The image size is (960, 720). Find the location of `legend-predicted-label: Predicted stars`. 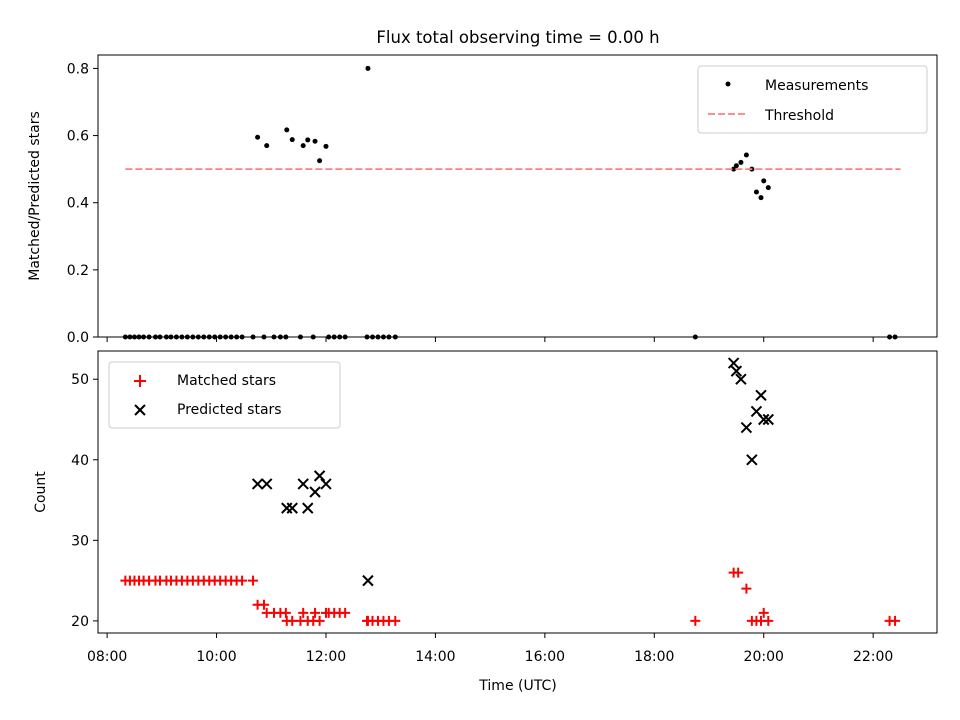

legend-predicted-label: Predicted stars is located at coordinates (229, 410).